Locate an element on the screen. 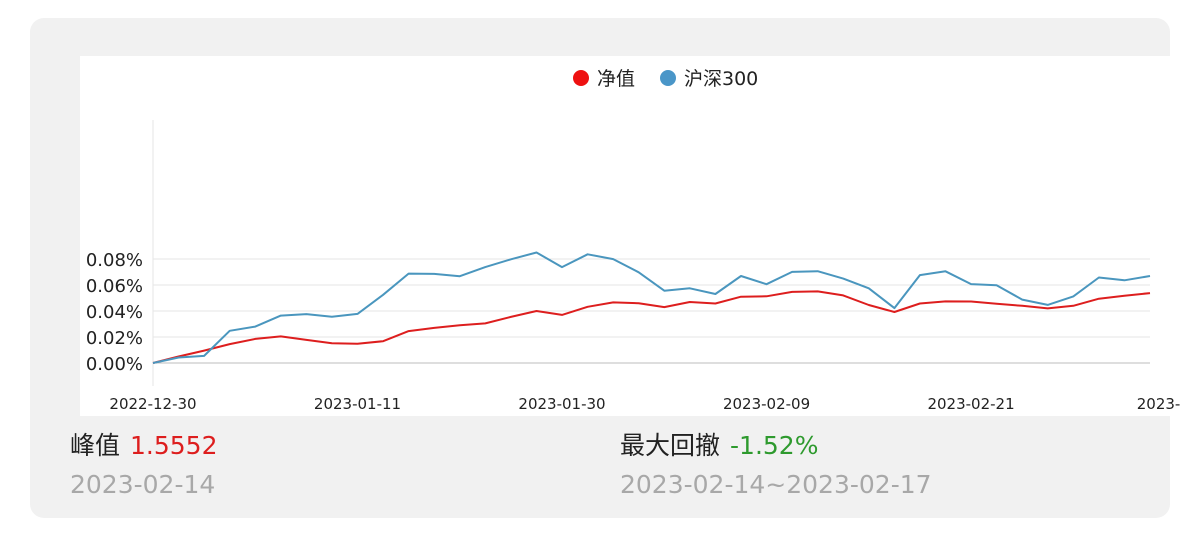 The height and width of the screenshot is (542, 1200). x-tick-label: 2023-01-30 is located at coordinates (561, 404).